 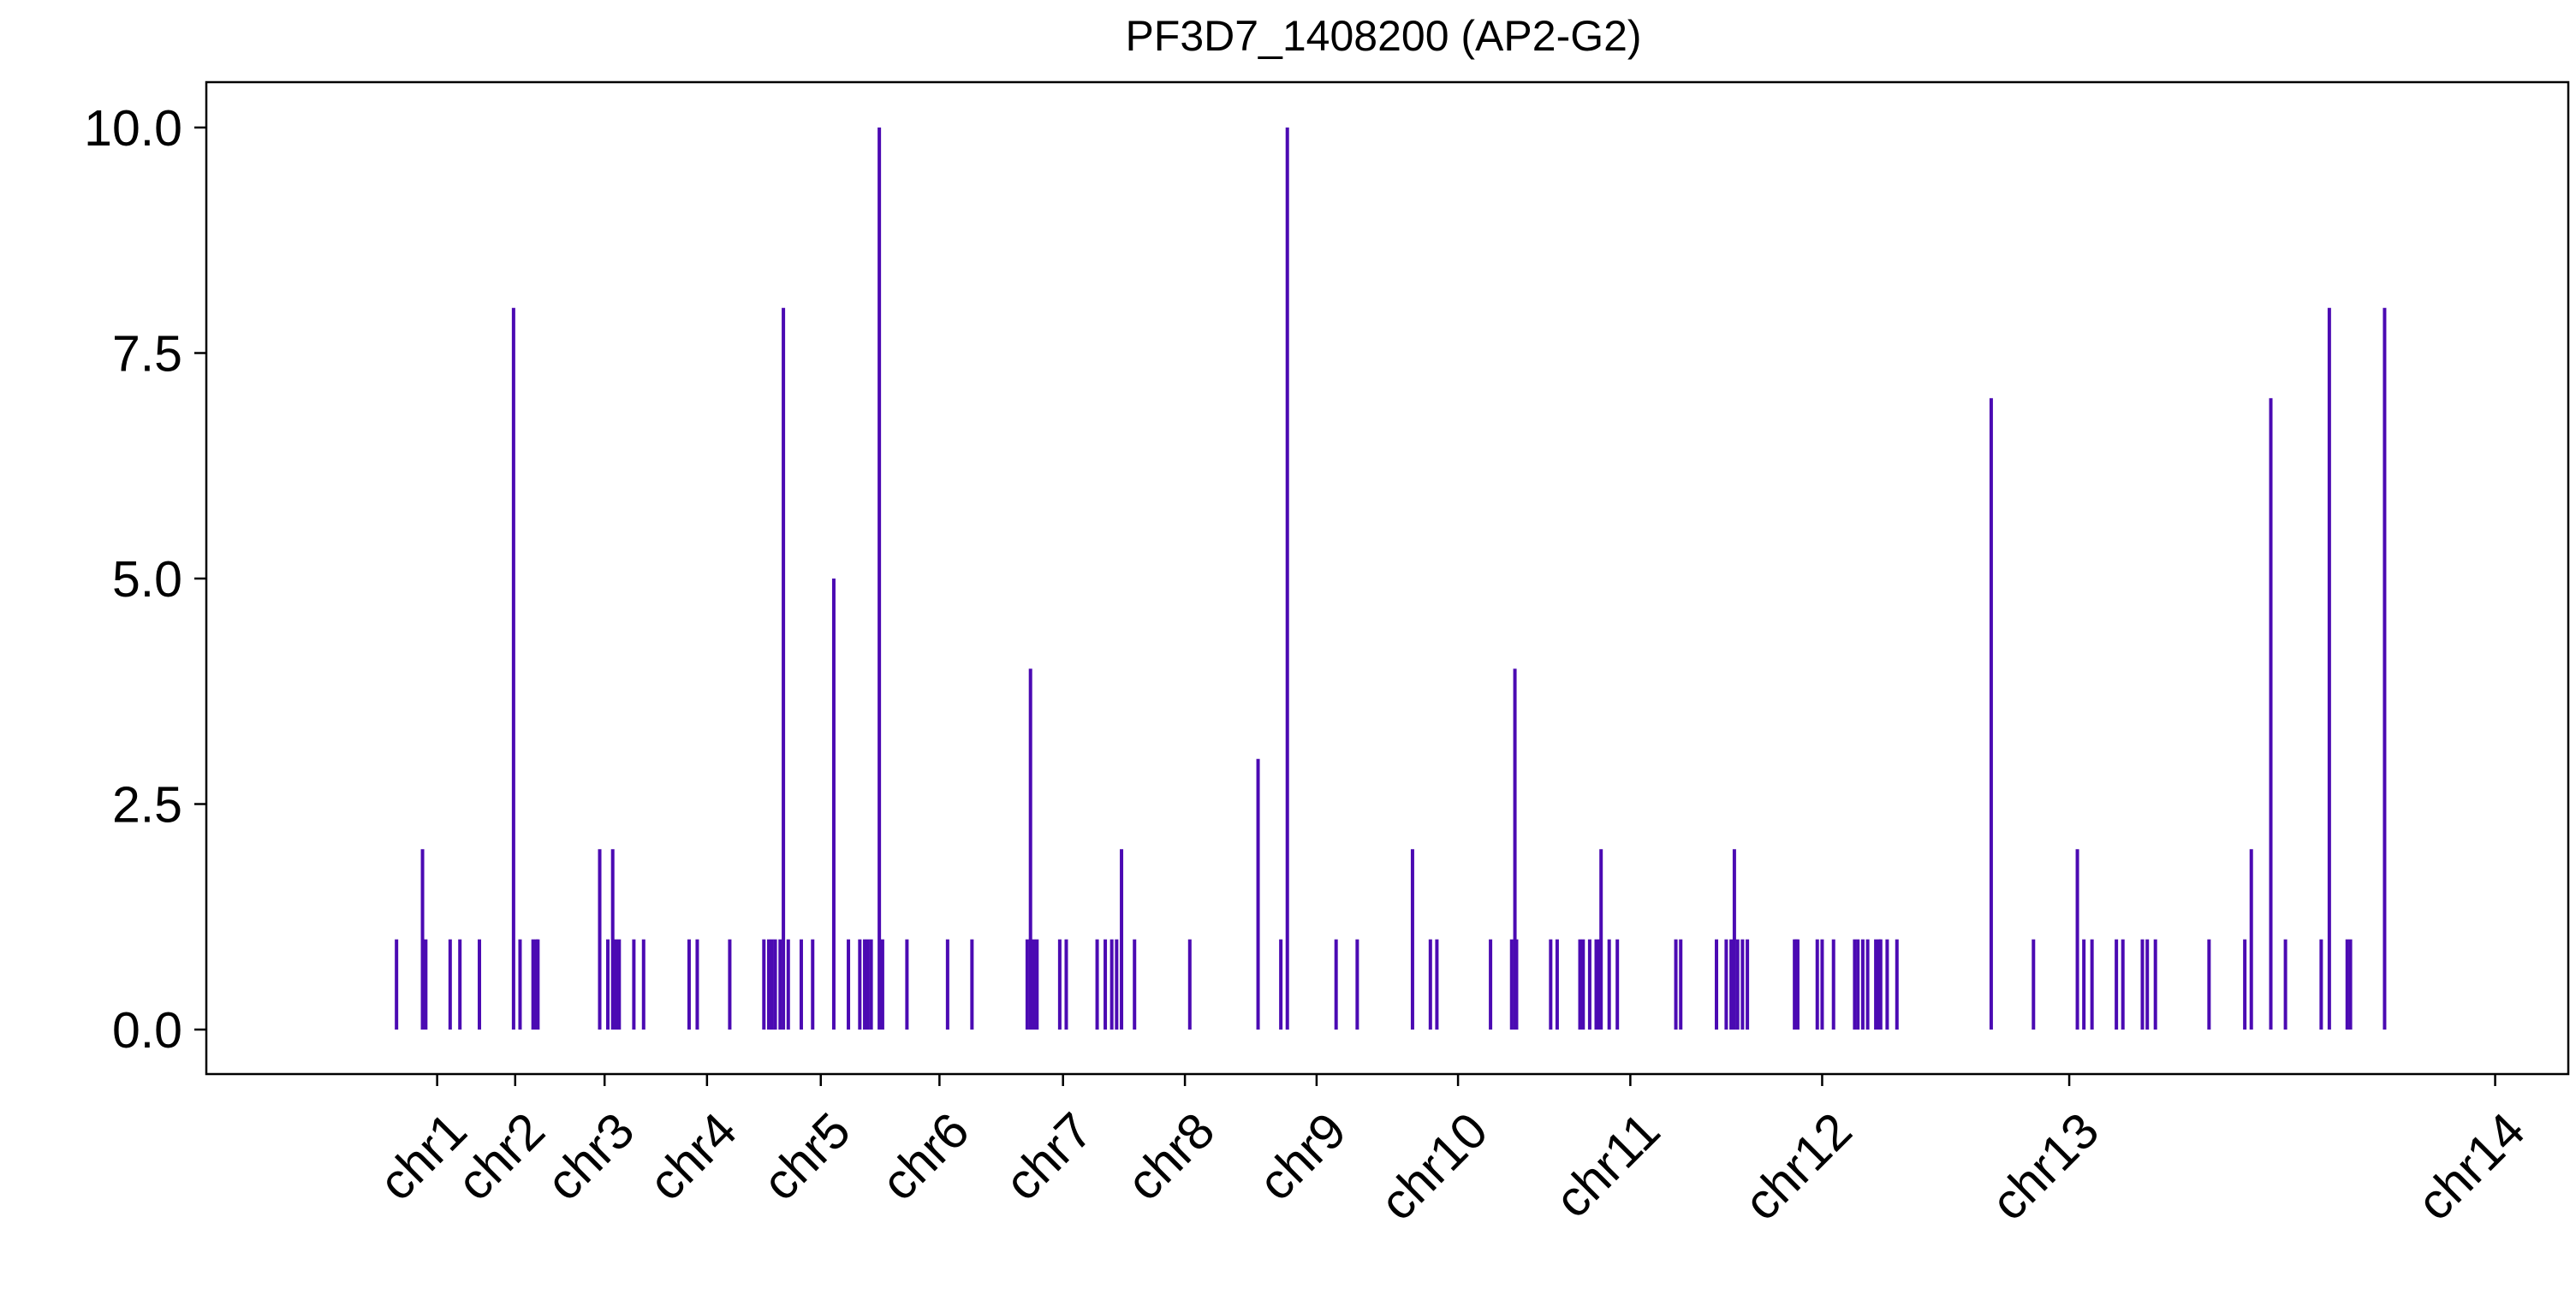 What do you see at coordinates (1383, 36) in the screenshot?
I see `chart-title: PF3D7_1408200 (AP2-G2)` at bounding box center [1383, 36].